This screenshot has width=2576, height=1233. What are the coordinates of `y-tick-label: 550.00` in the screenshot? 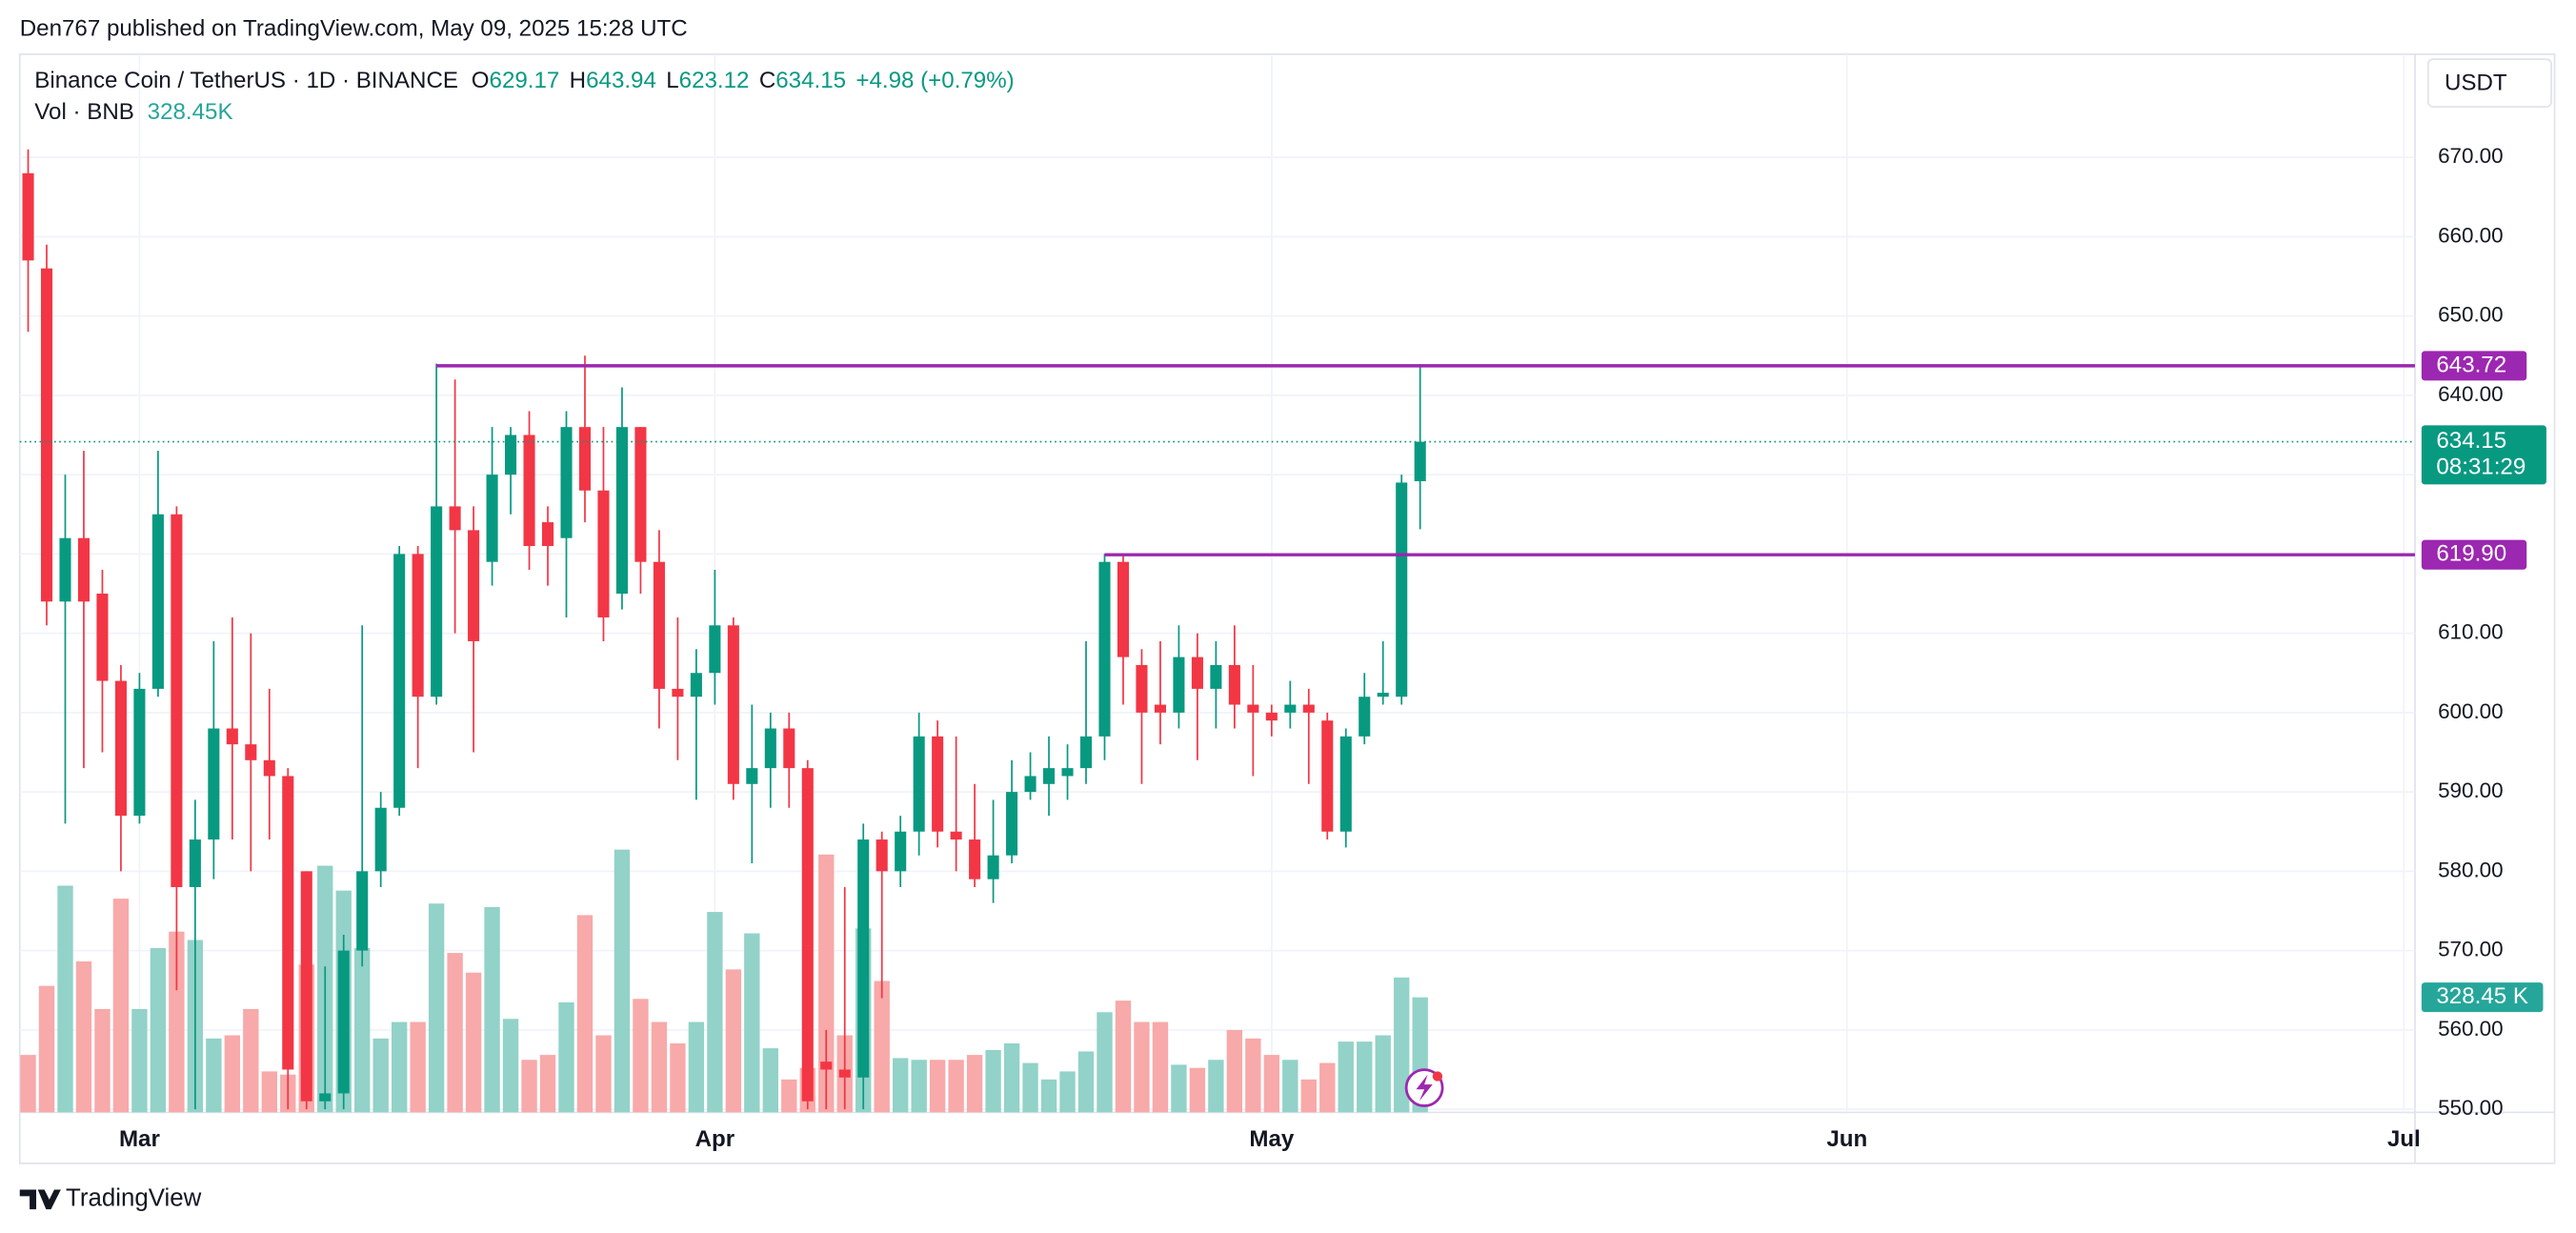 It's located at (2471, 1108).